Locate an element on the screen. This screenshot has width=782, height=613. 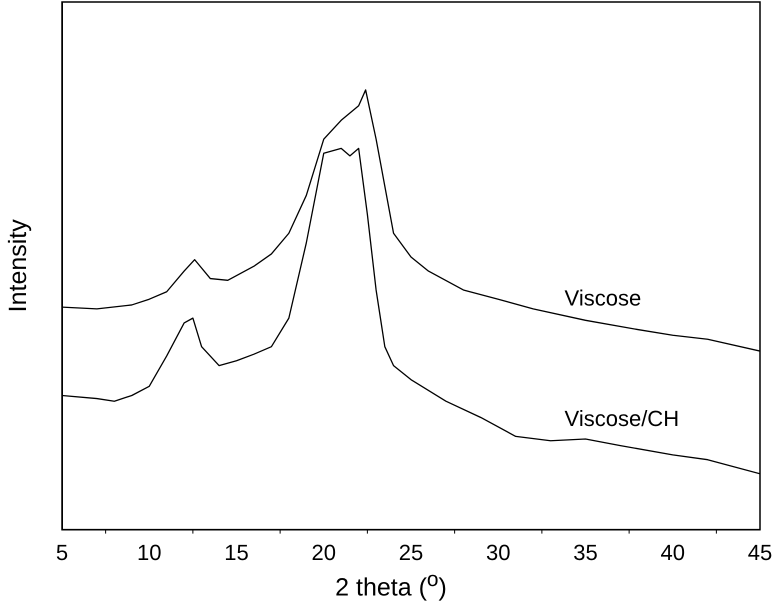
x-tick-label: 35 is located at coordinates (585, 552).